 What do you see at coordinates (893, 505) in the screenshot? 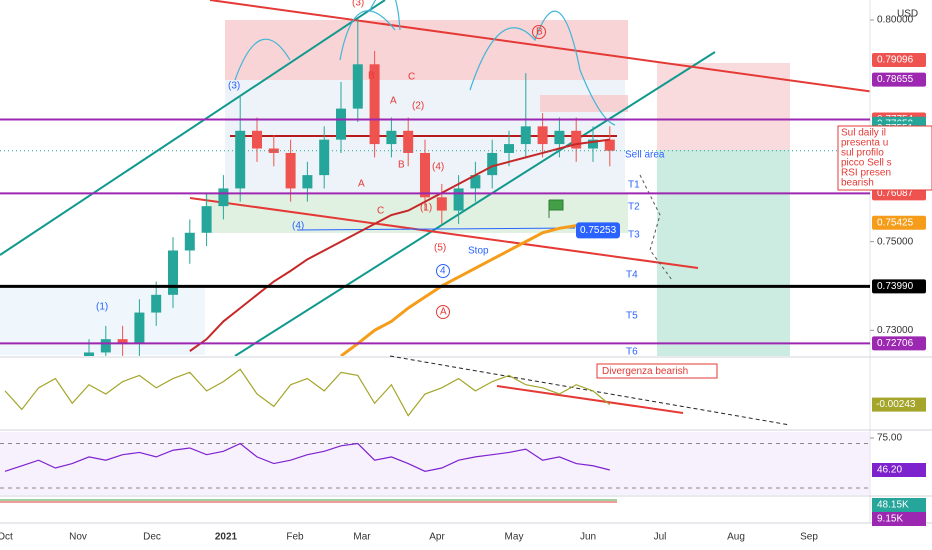
I see `volume-tag-label: 48.15K` at bounding box center [893, 505].